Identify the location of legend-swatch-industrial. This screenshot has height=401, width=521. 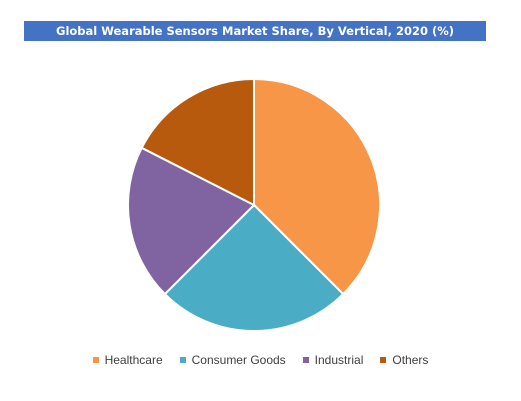
(305, 360).